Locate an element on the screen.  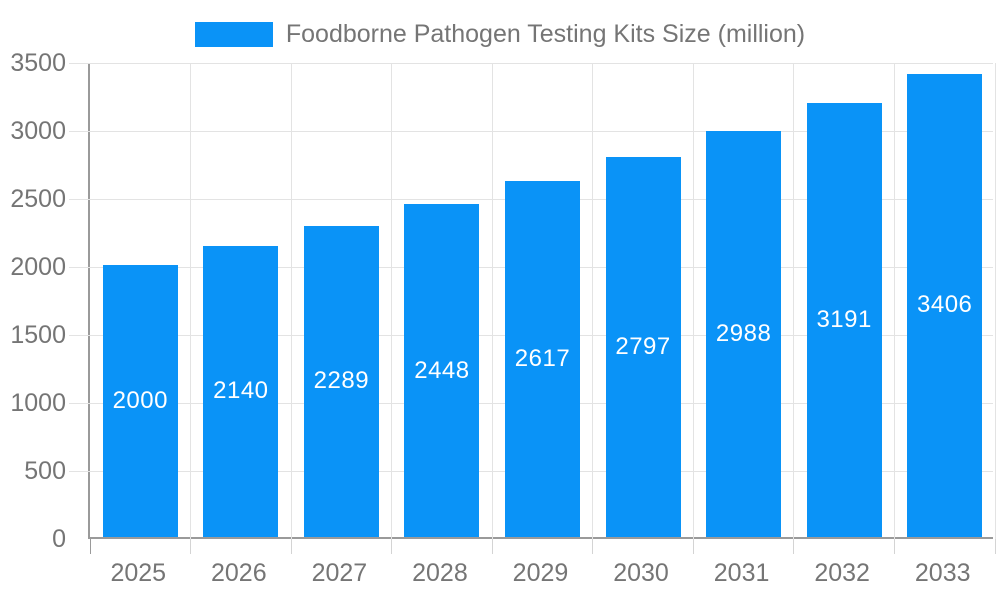
x-tick-label: 2028 is located at coordinates (440, 573).